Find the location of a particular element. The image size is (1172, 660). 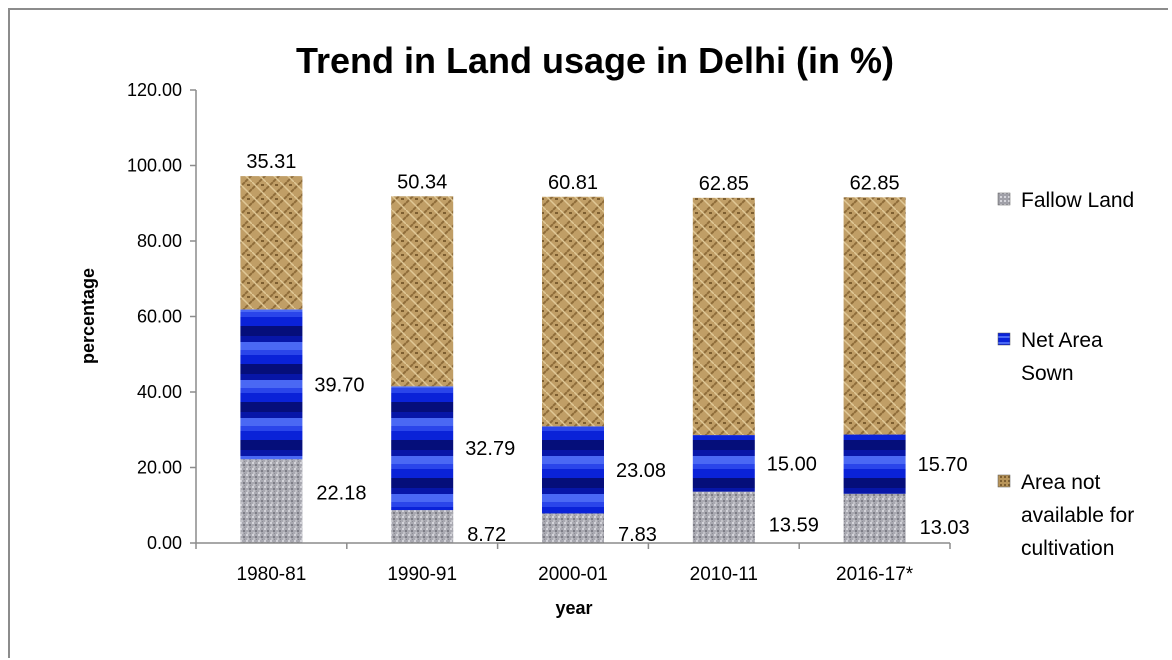

x-axis-title: year is located at coordinates (573, 608).